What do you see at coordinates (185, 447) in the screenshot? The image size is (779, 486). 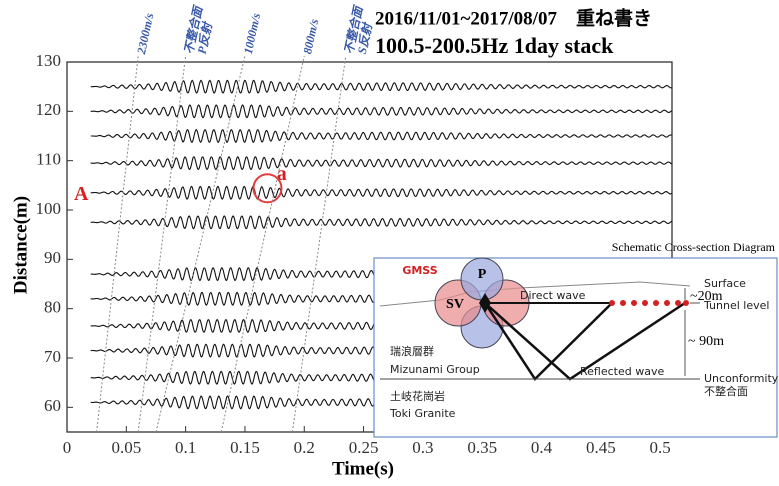 I see `x-tick-label: 0.1` at bounding box center [185, 447].